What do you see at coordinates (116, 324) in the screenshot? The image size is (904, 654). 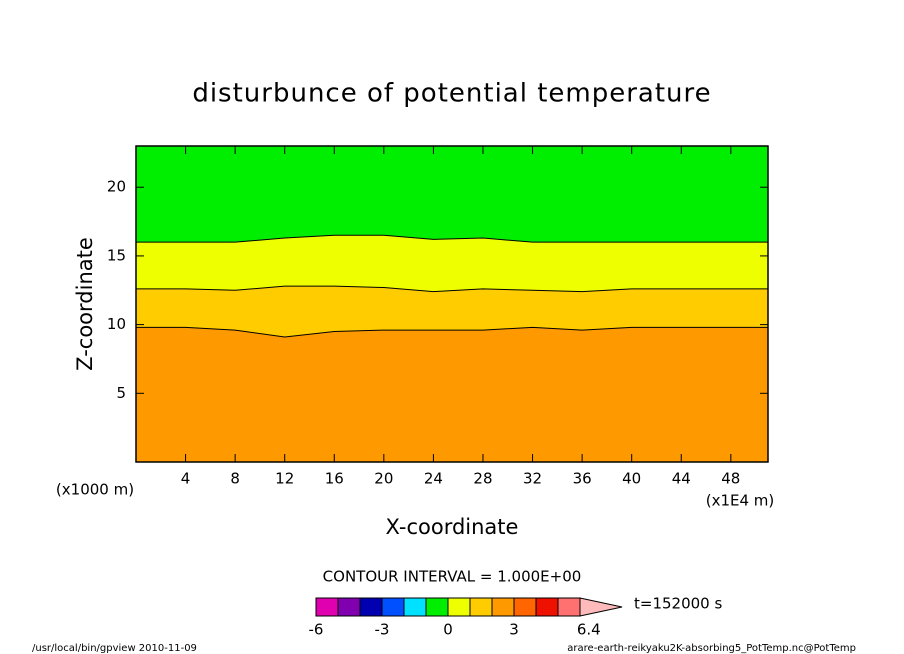 I see `y-tick-label: 10` at bounding box center [116, 324].